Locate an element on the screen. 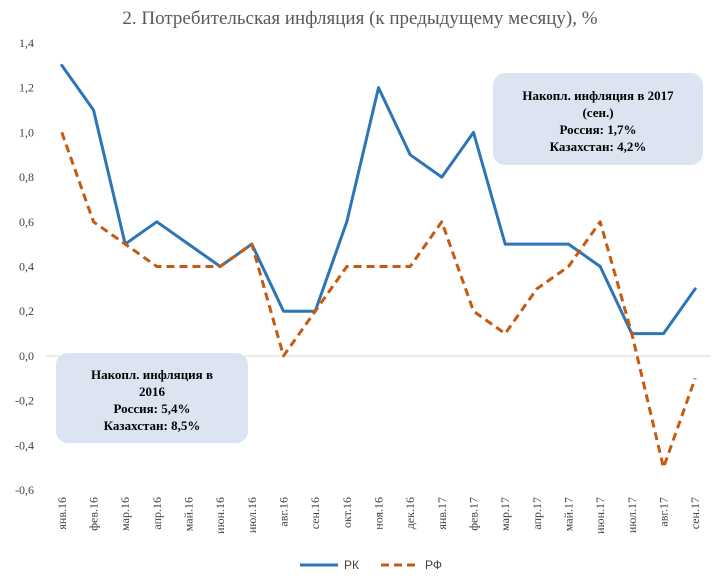  y-tick-label: 0,8 is located at coordinates (26, 177).